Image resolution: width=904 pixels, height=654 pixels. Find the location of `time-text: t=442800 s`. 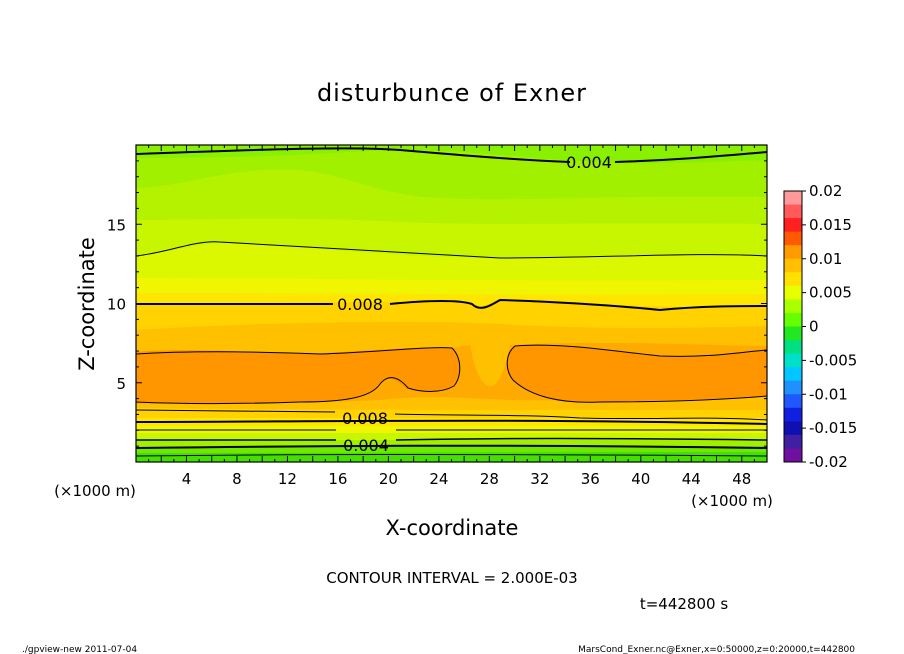

time-text: t=442800 s is located at coordinates (684, 604).